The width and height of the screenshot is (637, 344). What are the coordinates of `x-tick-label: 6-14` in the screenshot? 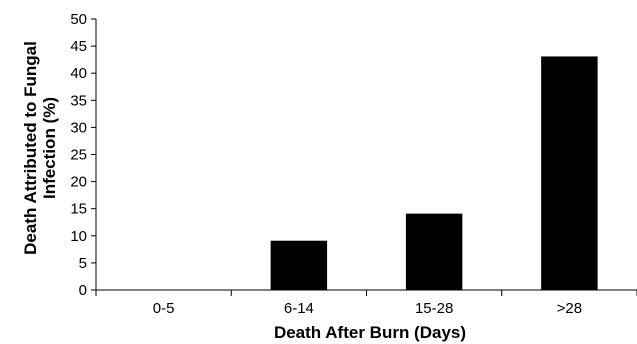 It's located at (299, 308).